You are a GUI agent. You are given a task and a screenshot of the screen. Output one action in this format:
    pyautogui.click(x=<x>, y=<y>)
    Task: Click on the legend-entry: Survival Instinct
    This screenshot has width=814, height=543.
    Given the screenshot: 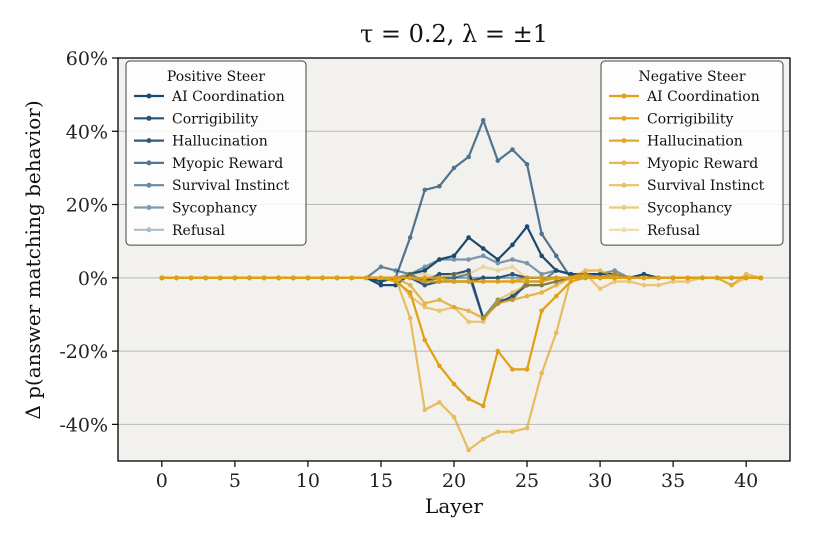 What is the action you would take?
    pyautogui.click(x=212, y=186)
    